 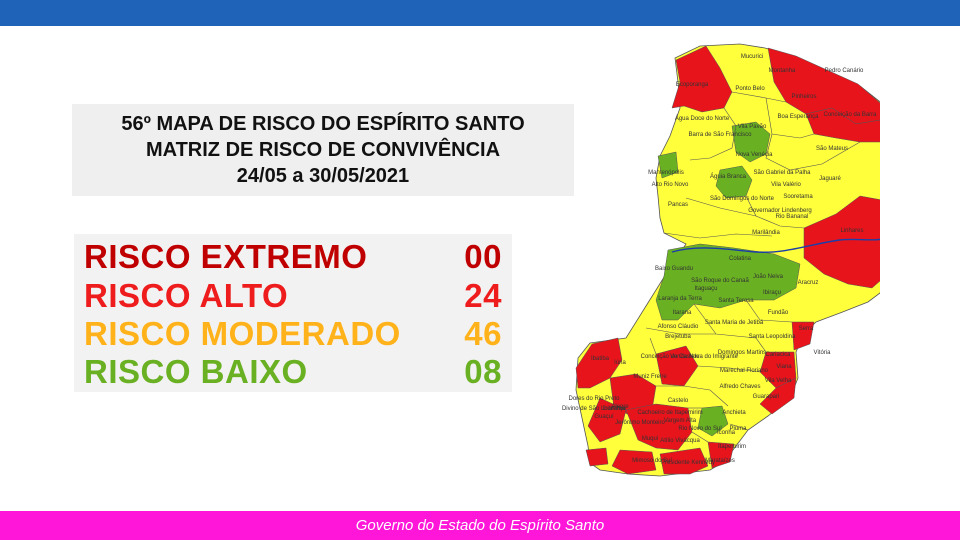 I want to click on map-baixo-mantenopolis, so click(x=668, y=165).